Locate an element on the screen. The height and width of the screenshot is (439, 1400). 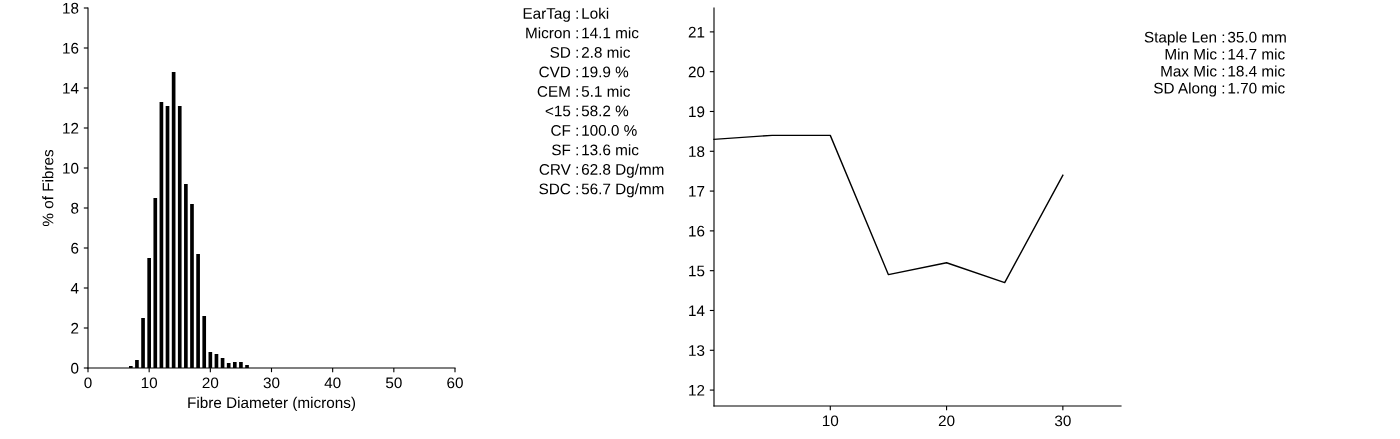
text: SDC : 56.7 Dg/mm is located at coordinates (601, 190).